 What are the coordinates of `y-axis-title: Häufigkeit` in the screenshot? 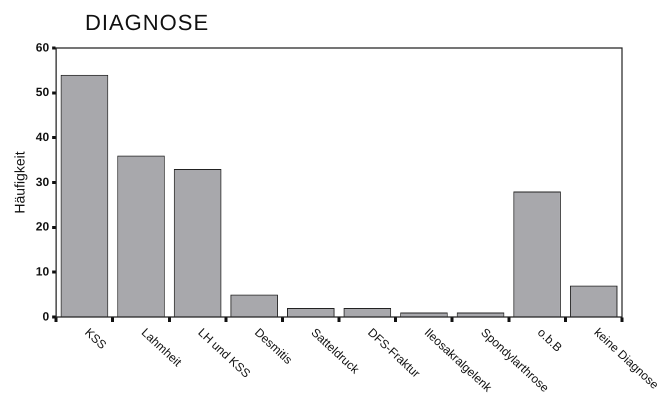 It's located at (19, 182).